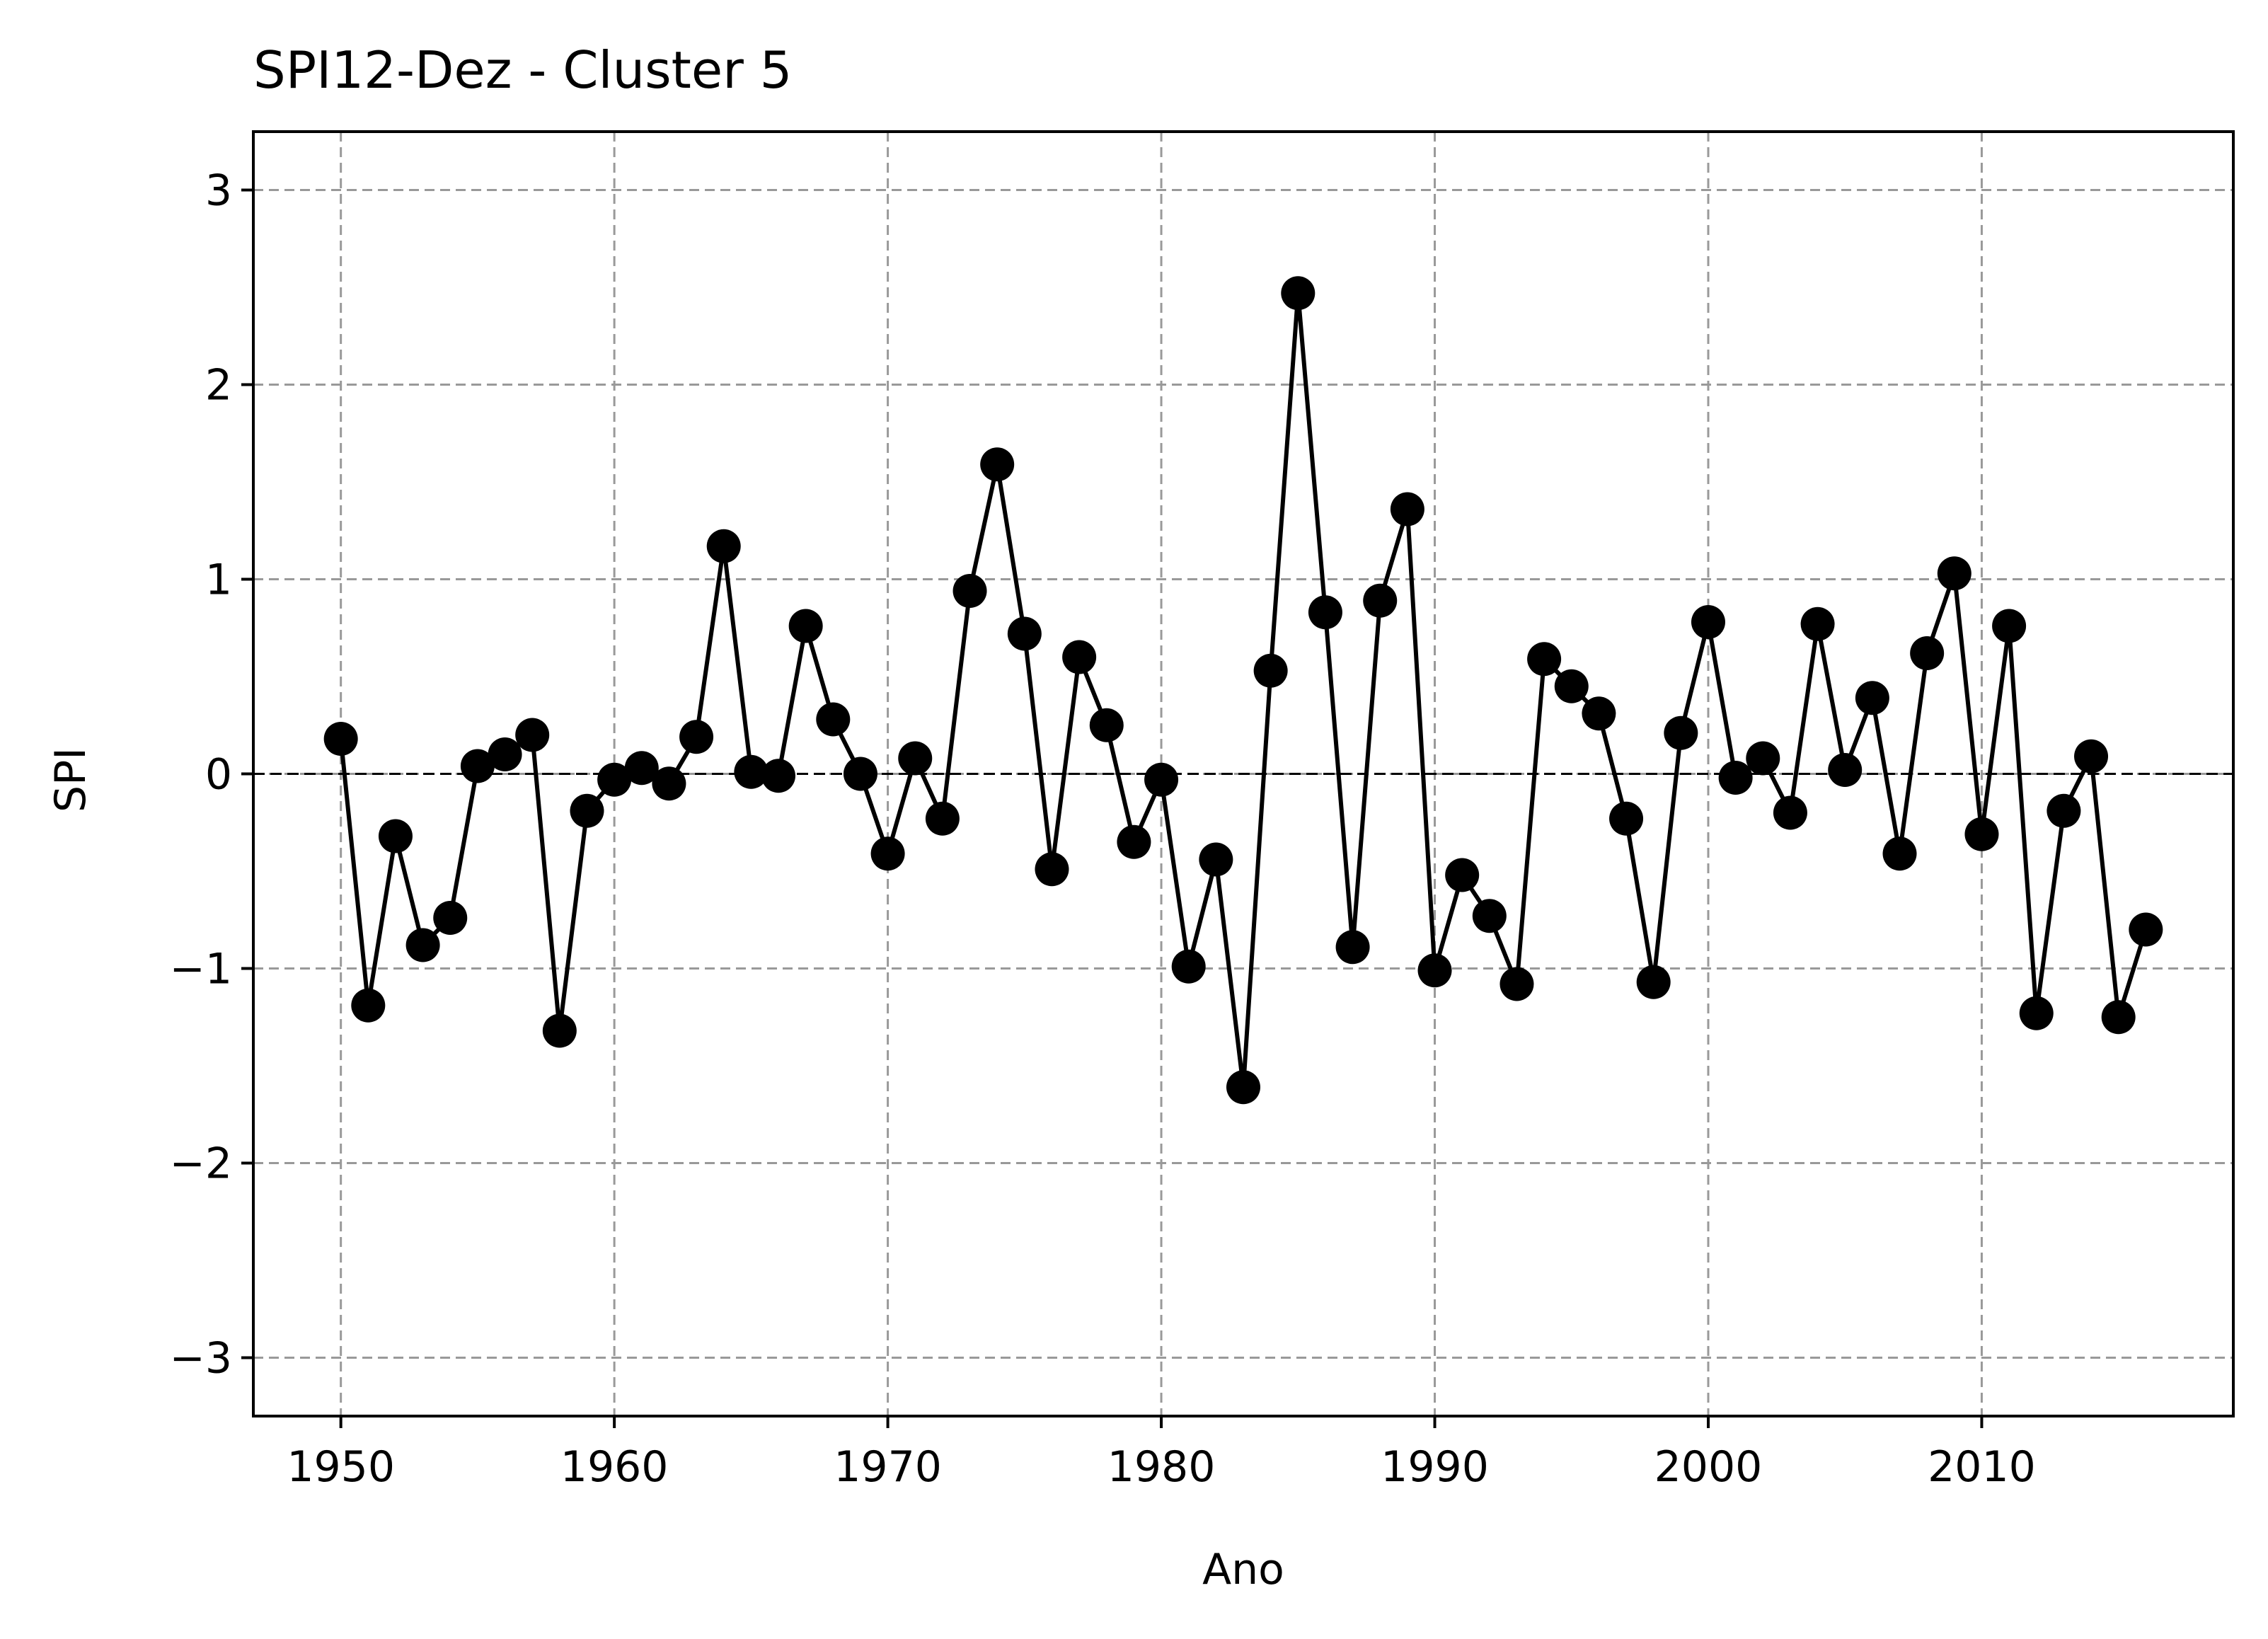 The image size is (2268, 1639). What do you see at coordinates (341, 1467) in the screenshot?
I see `x-tick-label: 1950` at bounding box center [341, 1467].